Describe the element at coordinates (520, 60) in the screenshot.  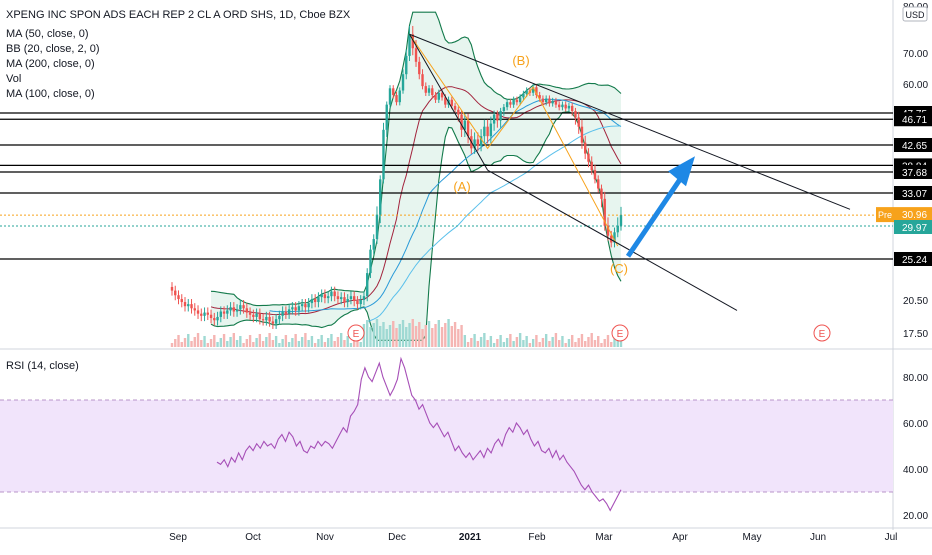
I see `wave-label-b: (B)` at that location.